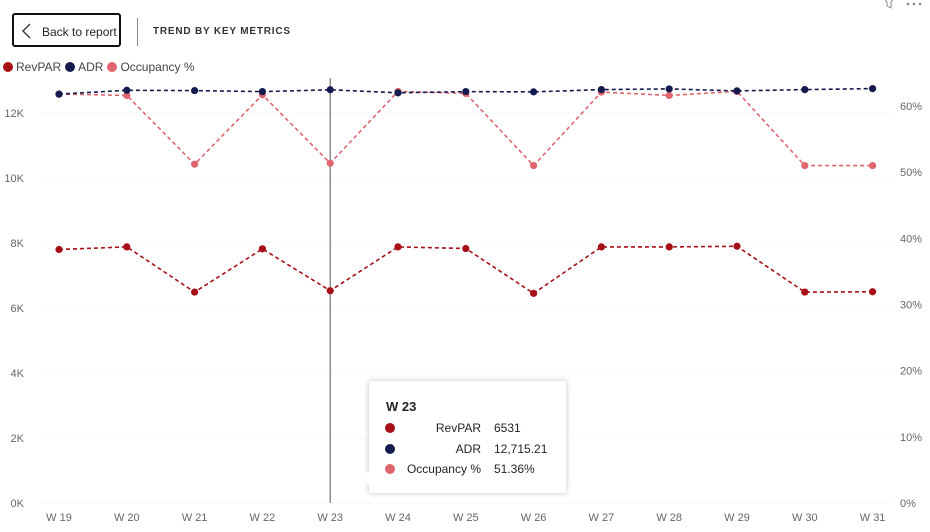  I want to click on back-to-report-button: Back to report, so click(66, 30).